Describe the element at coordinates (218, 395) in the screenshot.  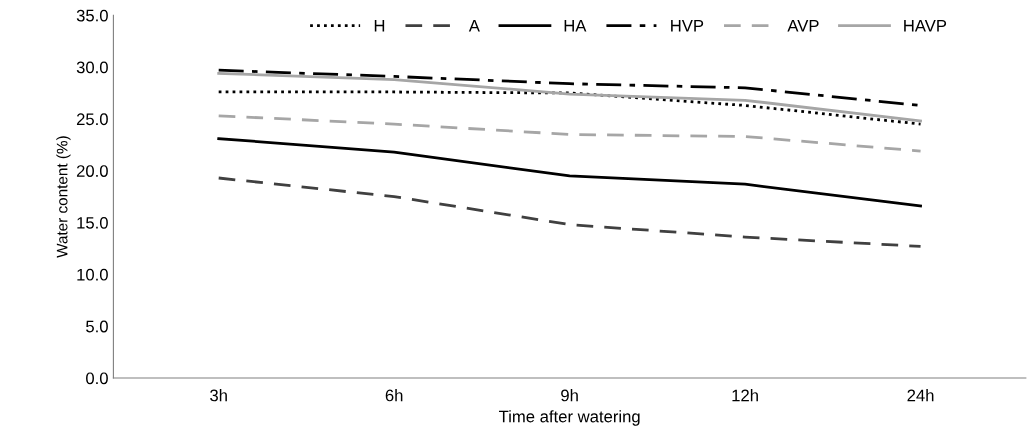
I see `x-tick-label: 3h` at that location.